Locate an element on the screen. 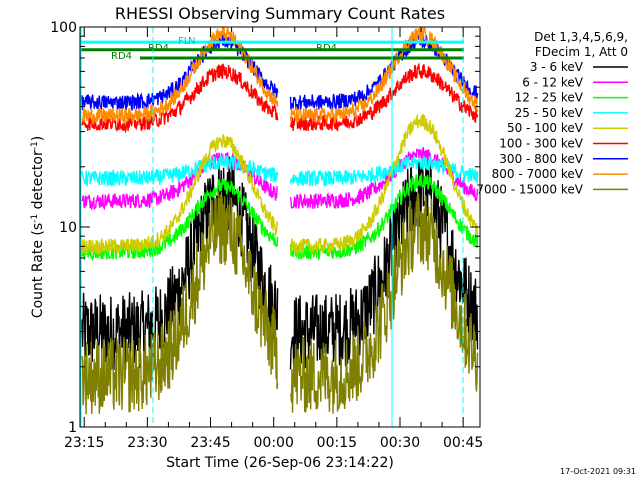 This screenshot has height=480, width=640. x-tick-label: 23:30 is located at coordinates (147, 443).